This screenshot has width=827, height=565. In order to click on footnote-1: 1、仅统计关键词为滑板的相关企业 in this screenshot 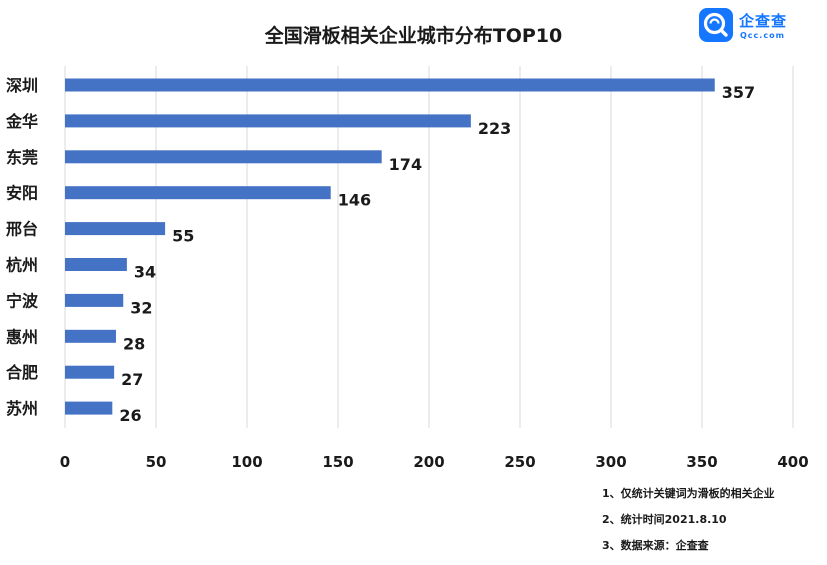, I will do `click(688, 493)`.